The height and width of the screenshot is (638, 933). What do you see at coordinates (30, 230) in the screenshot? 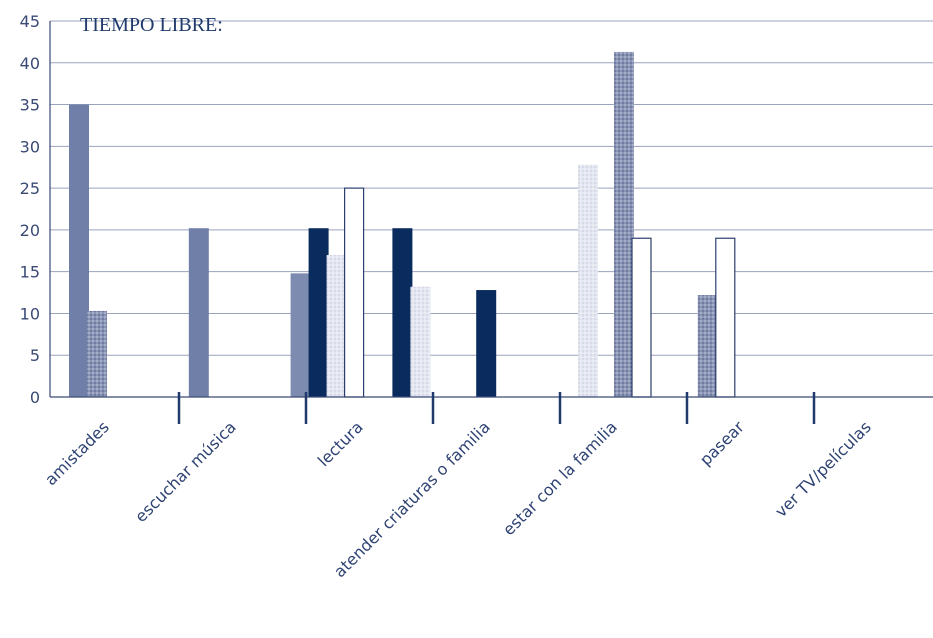
I see `y-tick-label: 20` at bounding box center [30, 230].